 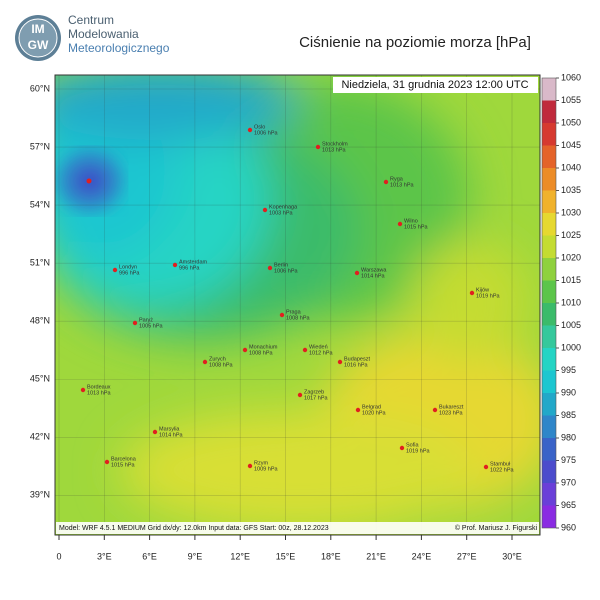 What do you see at coordinates (571, 100) in the screenshot?
I see `colorbar-label: 1055` at bounding box center [571, 100].